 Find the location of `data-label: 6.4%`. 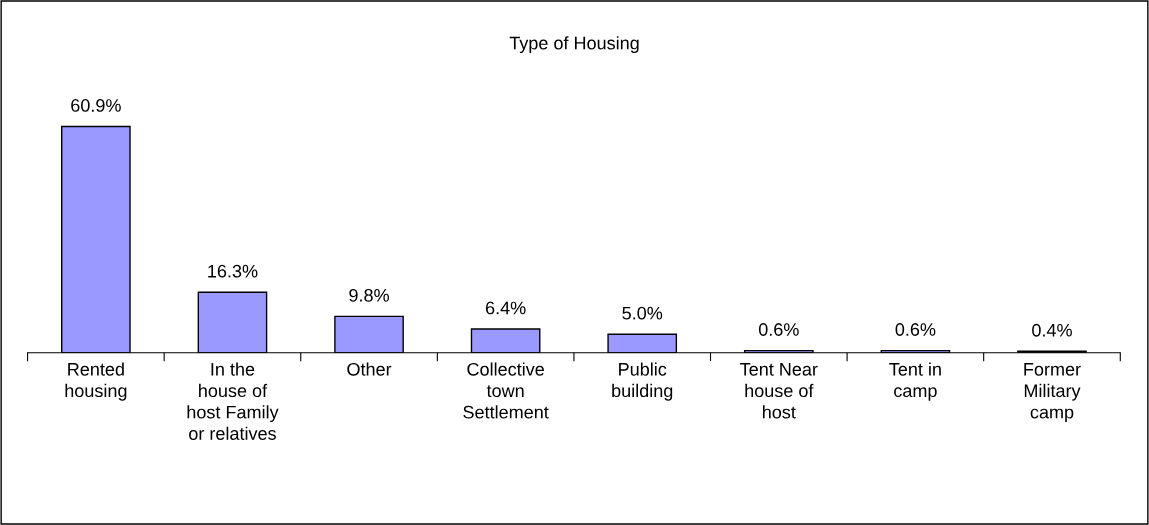

data-label: 6.4% is located at coordinates (505, 308).